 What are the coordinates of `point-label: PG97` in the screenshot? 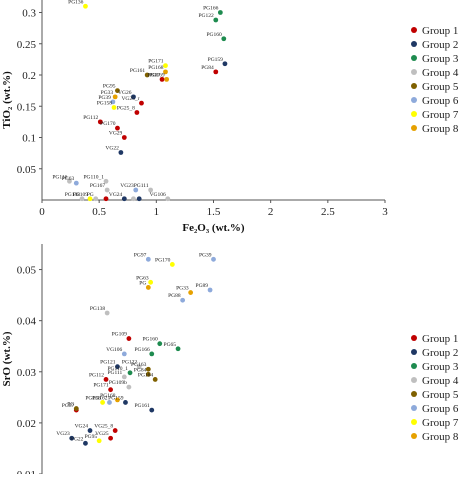 It's located at (140, 255).